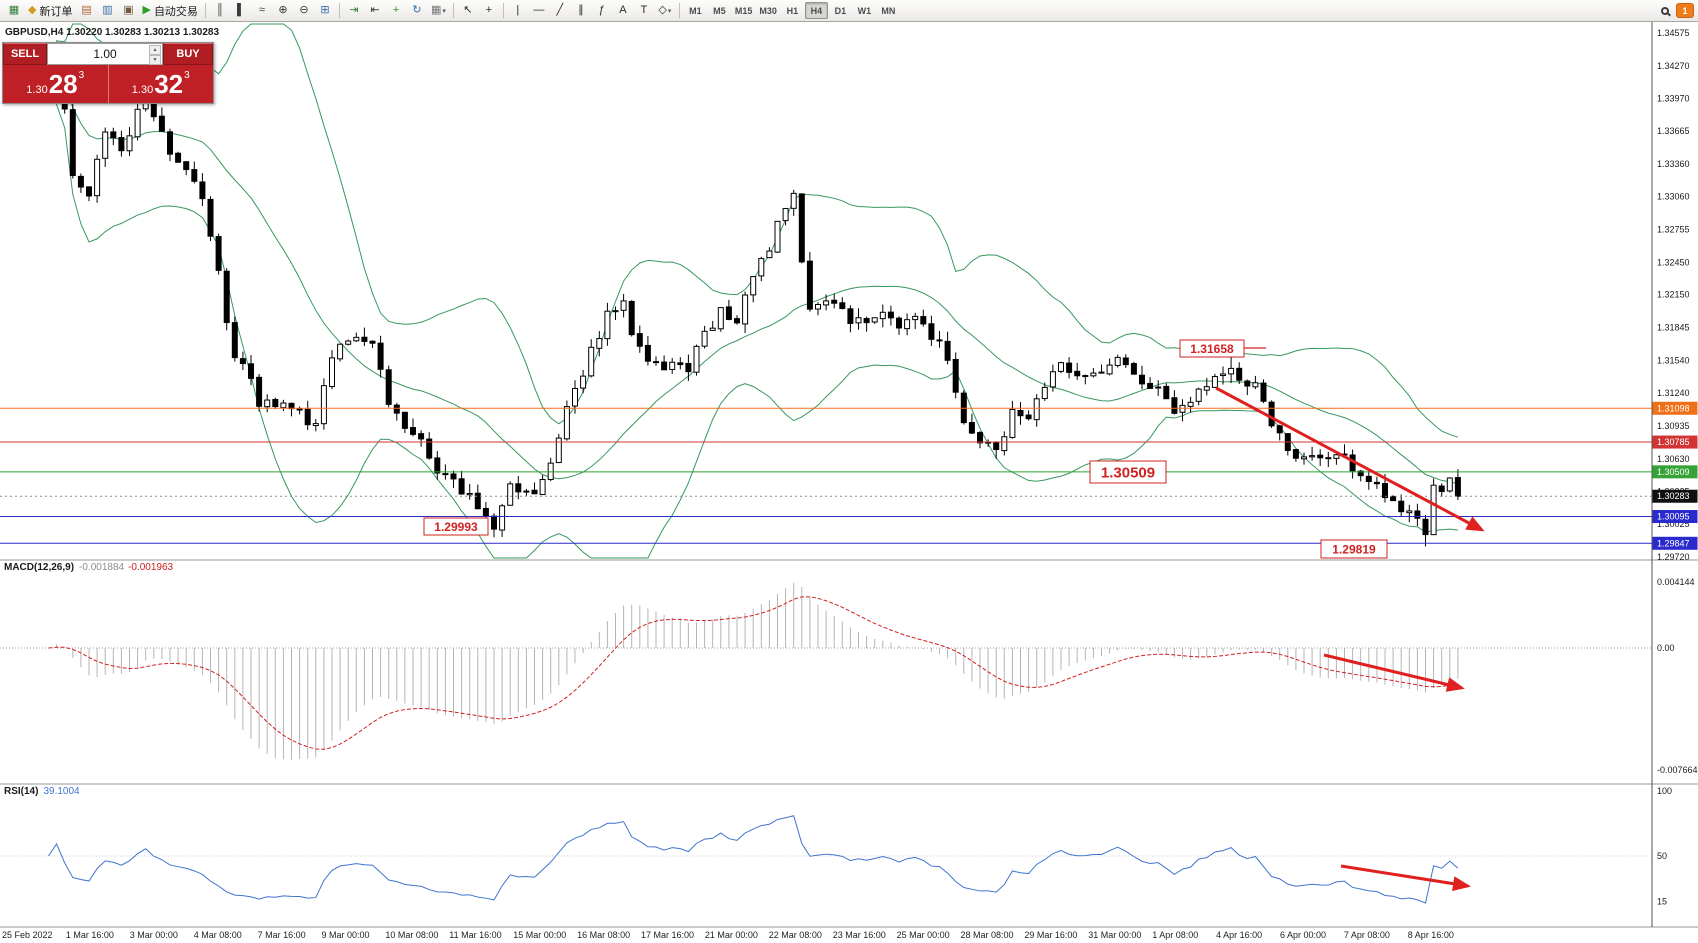  I want to click on timeframe-mn-button-label: MN, so click(888, 10).